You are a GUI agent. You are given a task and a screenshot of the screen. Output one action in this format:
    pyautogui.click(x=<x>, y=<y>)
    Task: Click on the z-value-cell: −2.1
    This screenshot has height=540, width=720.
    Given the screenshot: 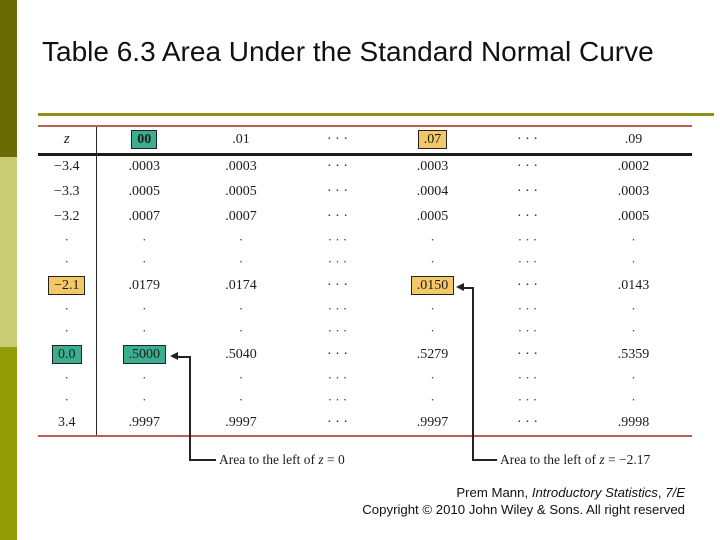 What is the action you would take?
    pyautogui.click(x=67, y=285)
    